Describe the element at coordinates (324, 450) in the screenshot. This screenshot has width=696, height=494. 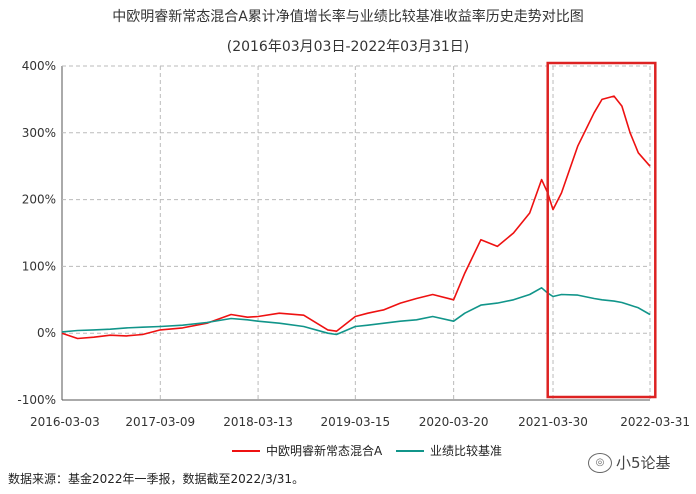
I see `legend-label-0: 中欧明睿新常态混合A` at that location.